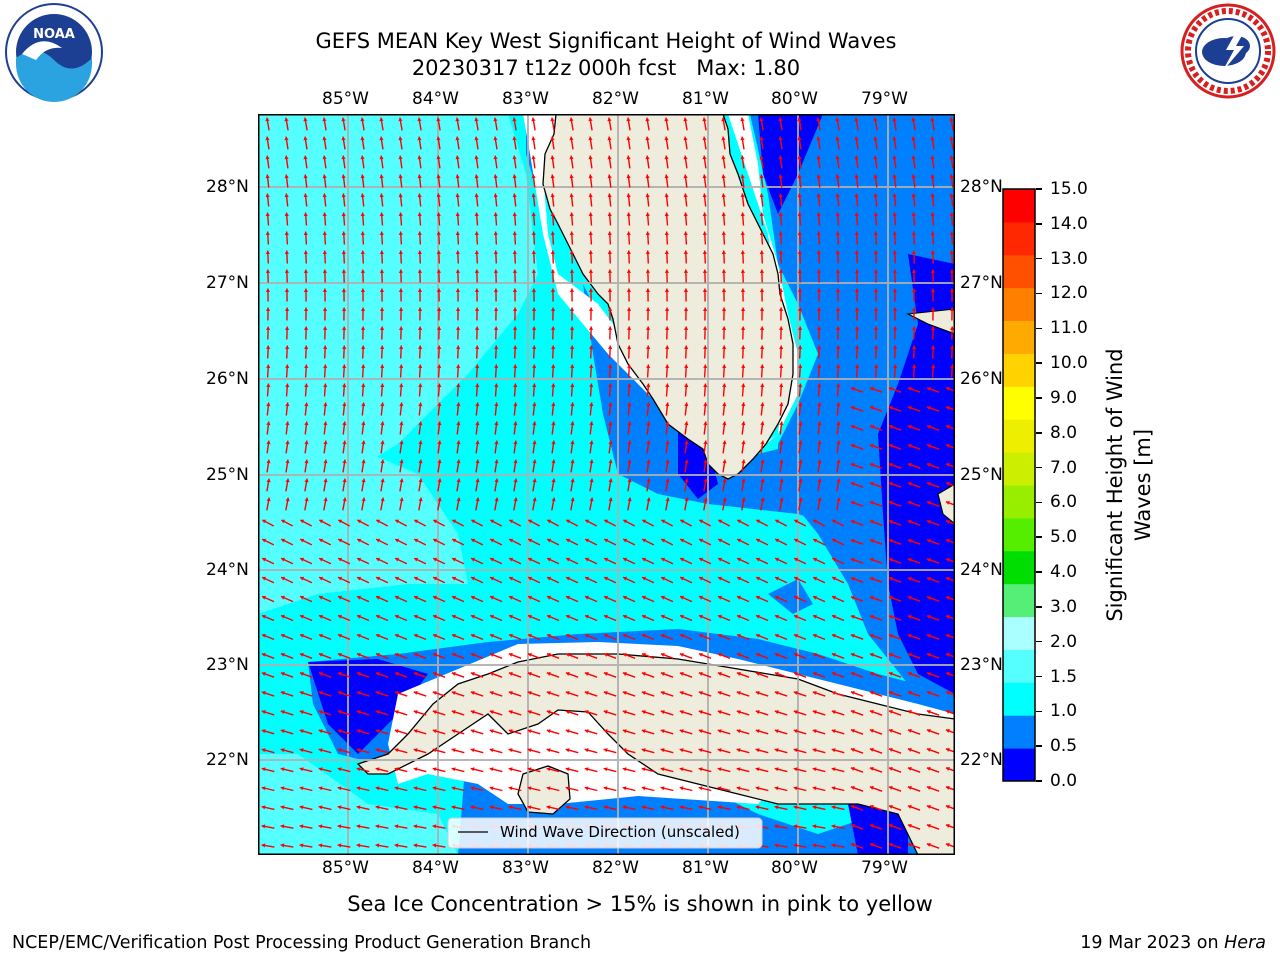 This screenshot has height=960, width=1280. I want to click on colorbar-tick-mark, so click(1039, 258).